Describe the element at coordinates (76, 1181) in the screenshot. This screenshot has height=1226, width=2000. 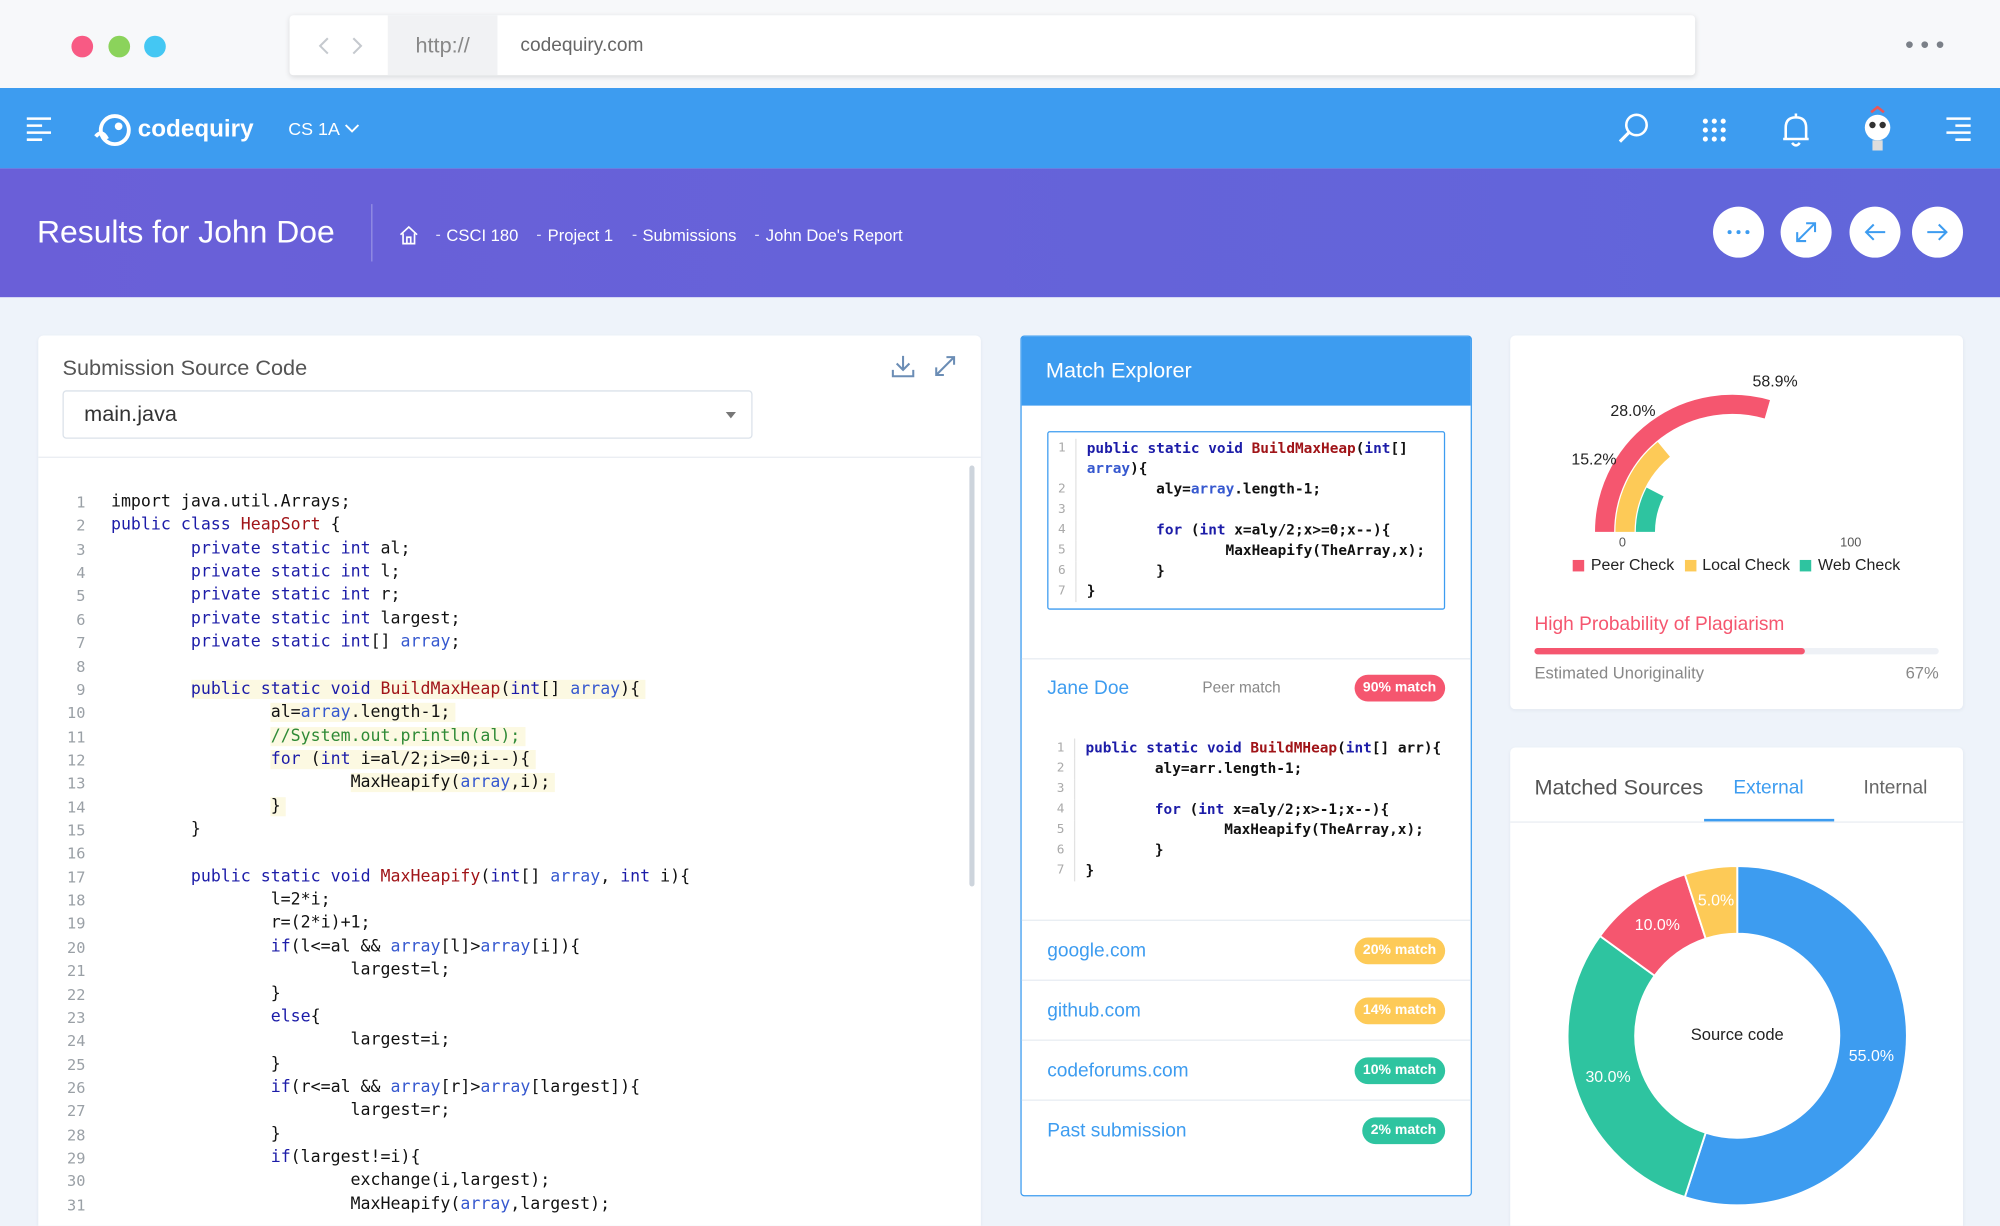
I see `line-number: 30` at that location.